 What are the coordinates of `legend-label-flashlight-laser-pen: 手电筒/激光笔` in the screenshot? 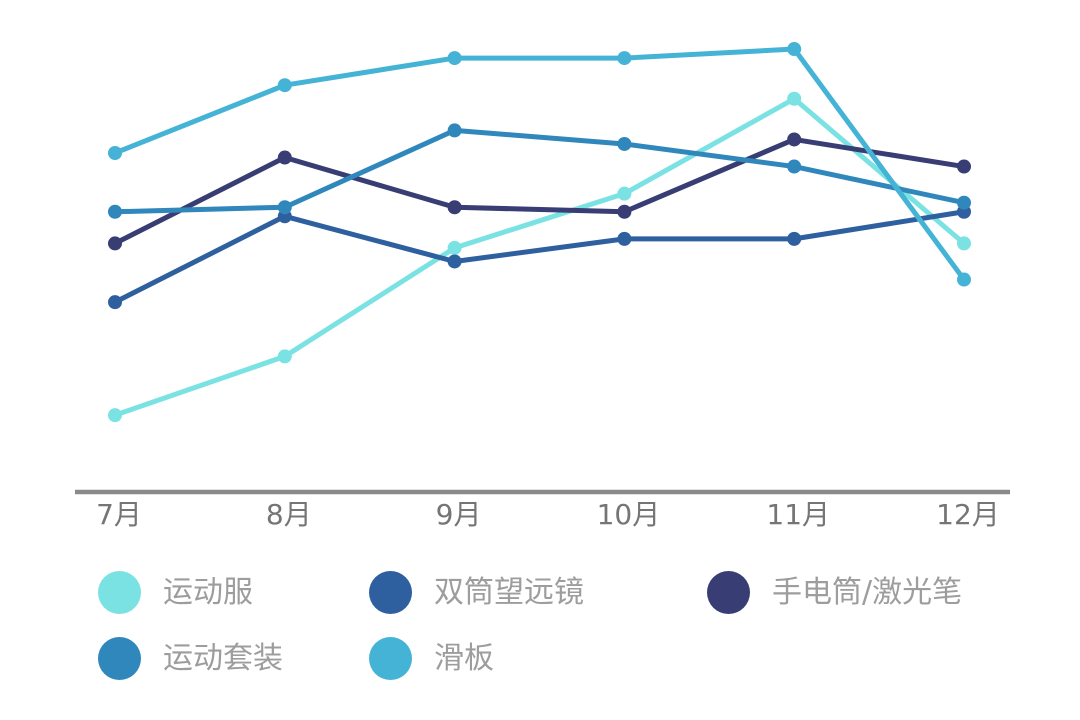 It's located at (867, 592).